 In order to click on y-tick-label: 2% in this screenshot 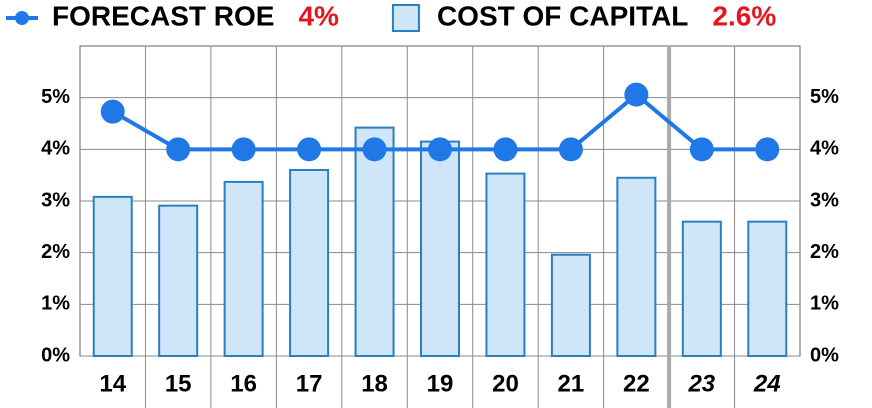, I will do `click(55, 252)`.